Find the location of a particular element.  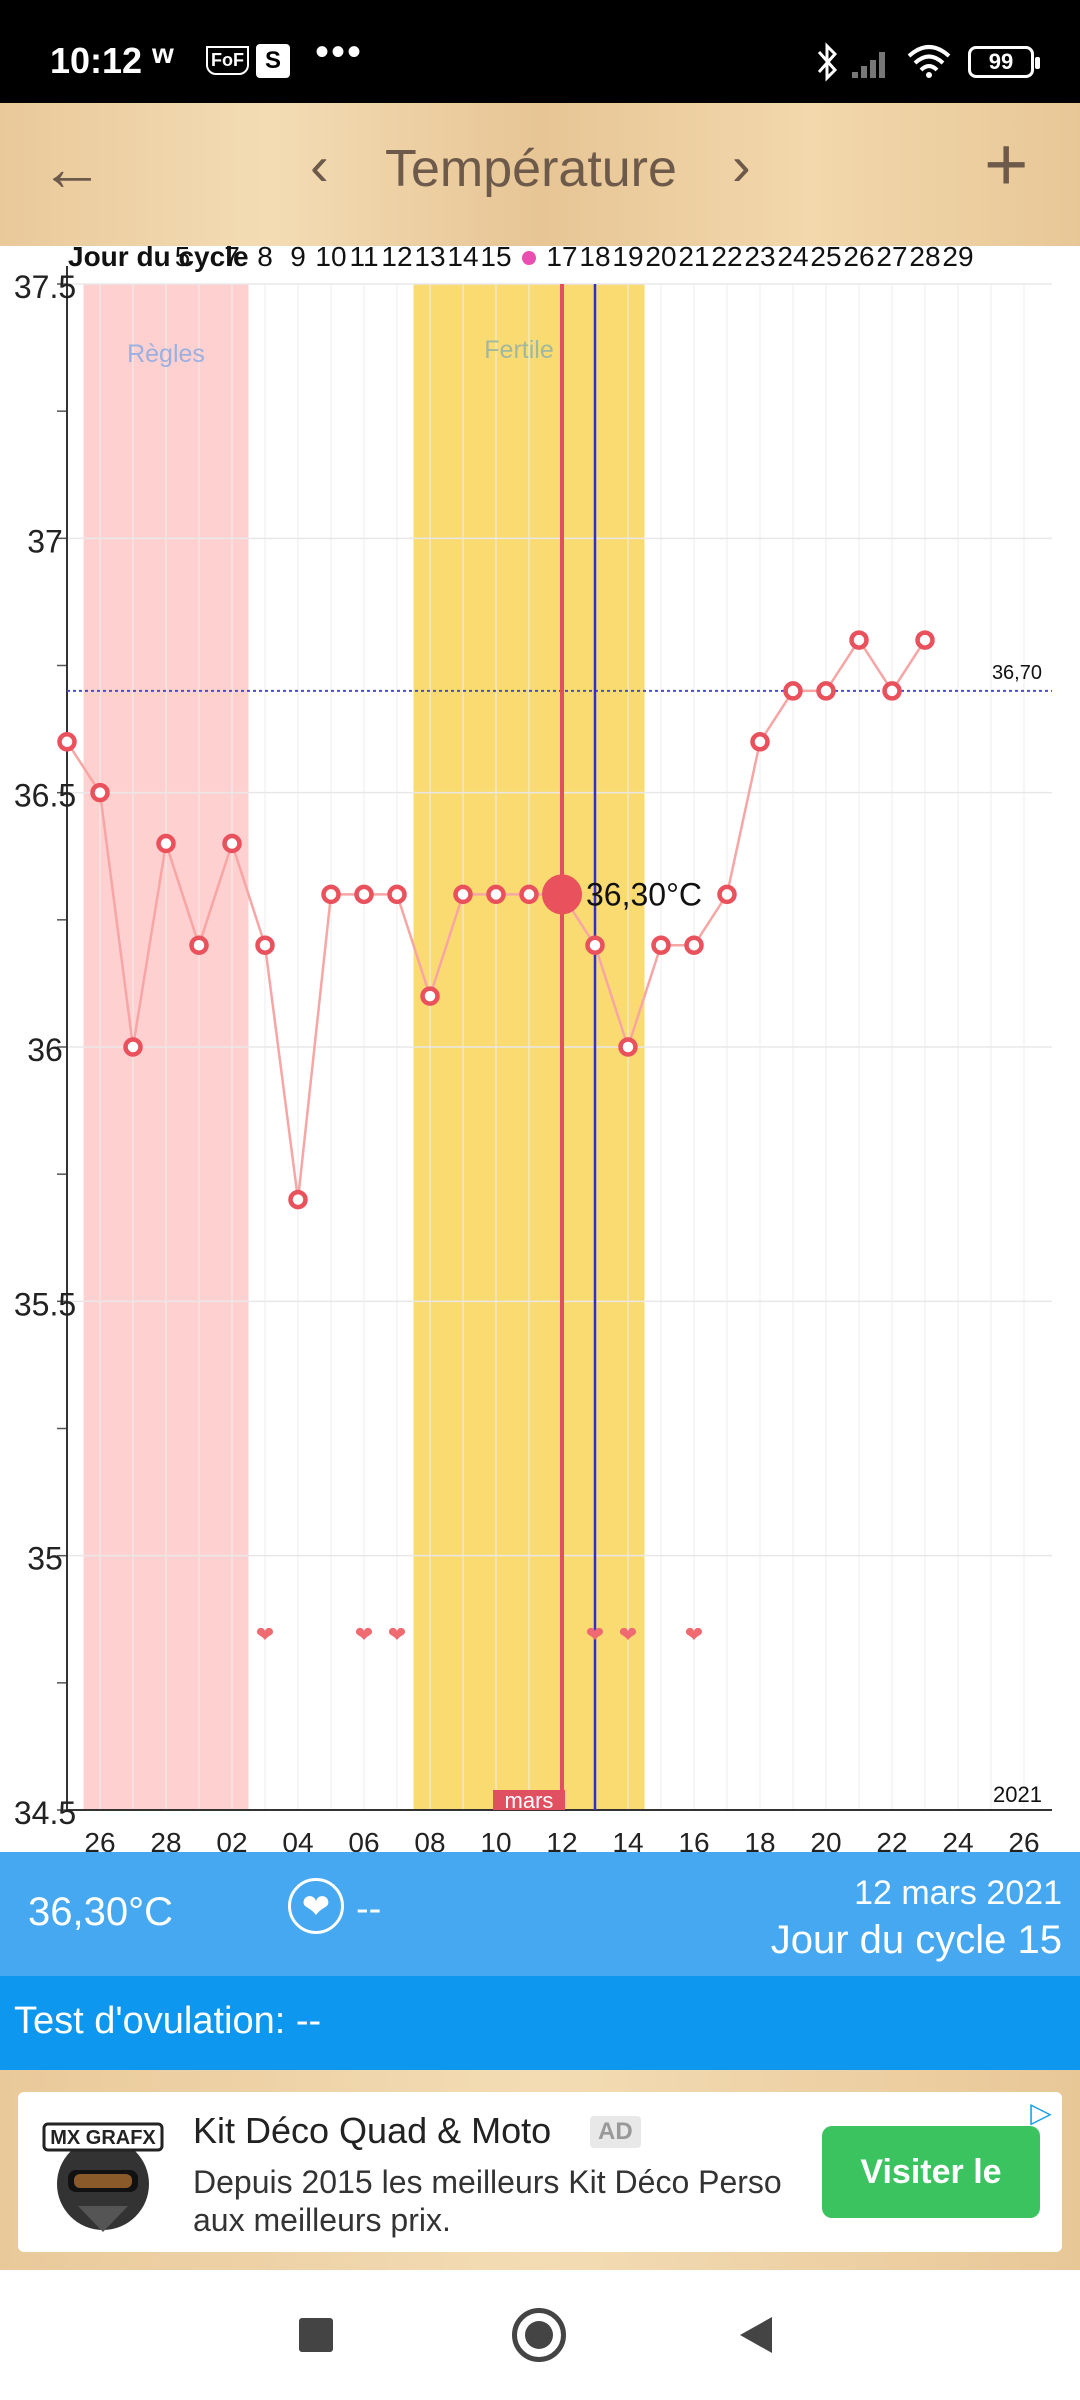

top-tick-label: 22 is located at coordinates (726, 259).